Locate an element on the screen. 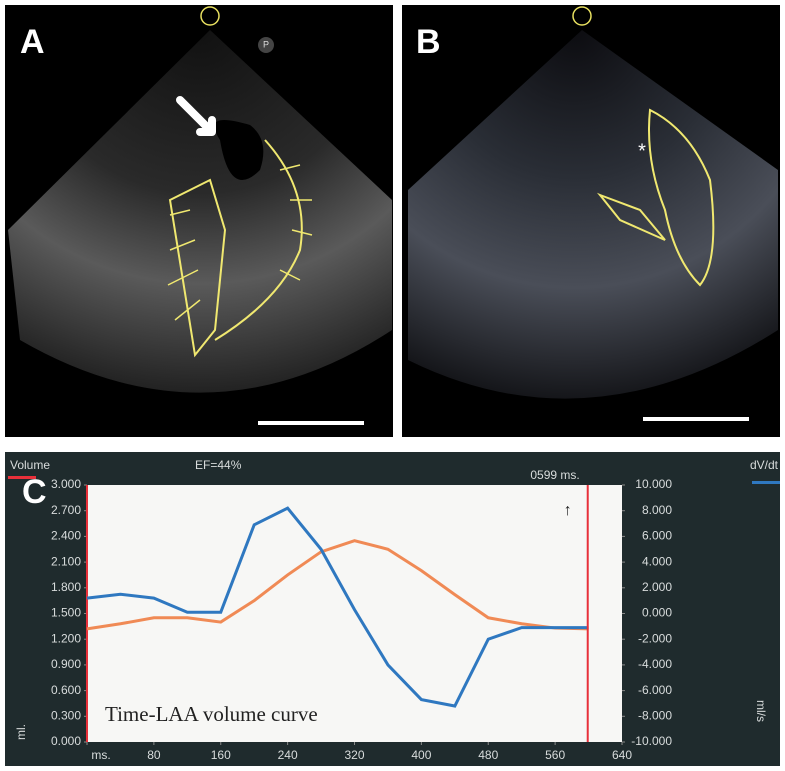 This screenshot has height=771, width=785. cavity is located at coordinates (239, 150).